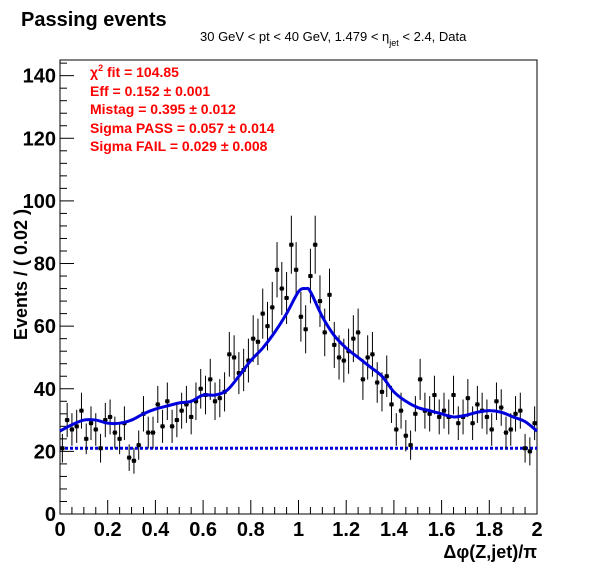 This screenshot has height=572, width=596. I want to click on chi2-label: χ2 fit = 104.85, so click(134, 71).